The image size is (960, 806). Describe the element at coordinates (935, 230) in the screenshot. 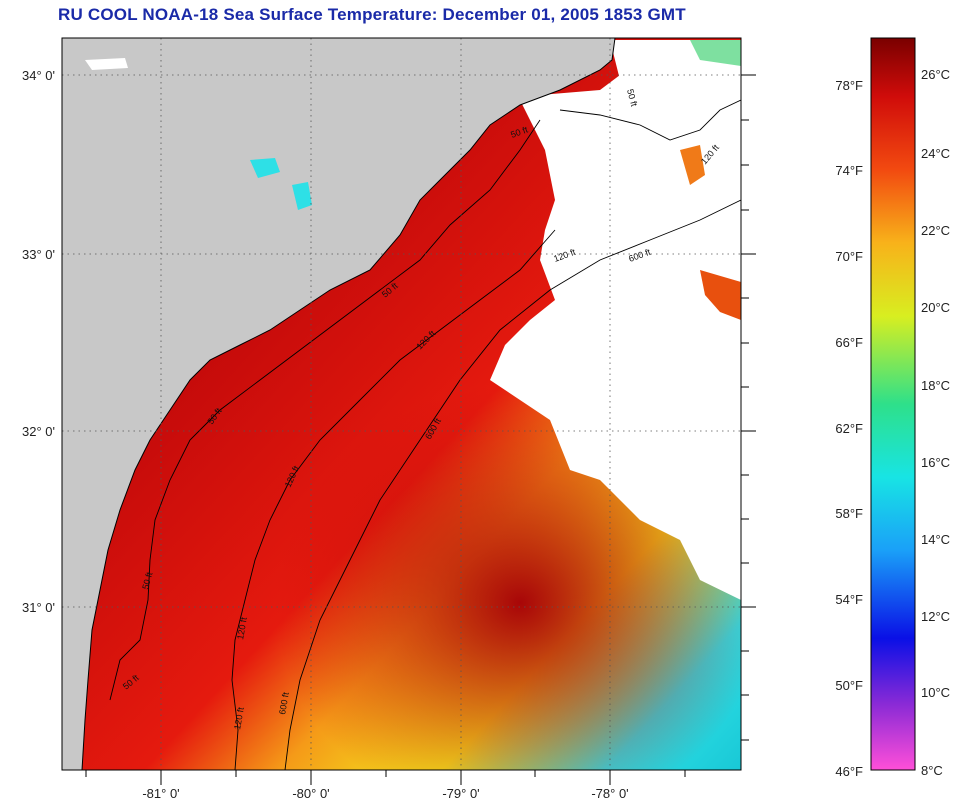

I see `colorbar-label-c: 22°C` at that location.